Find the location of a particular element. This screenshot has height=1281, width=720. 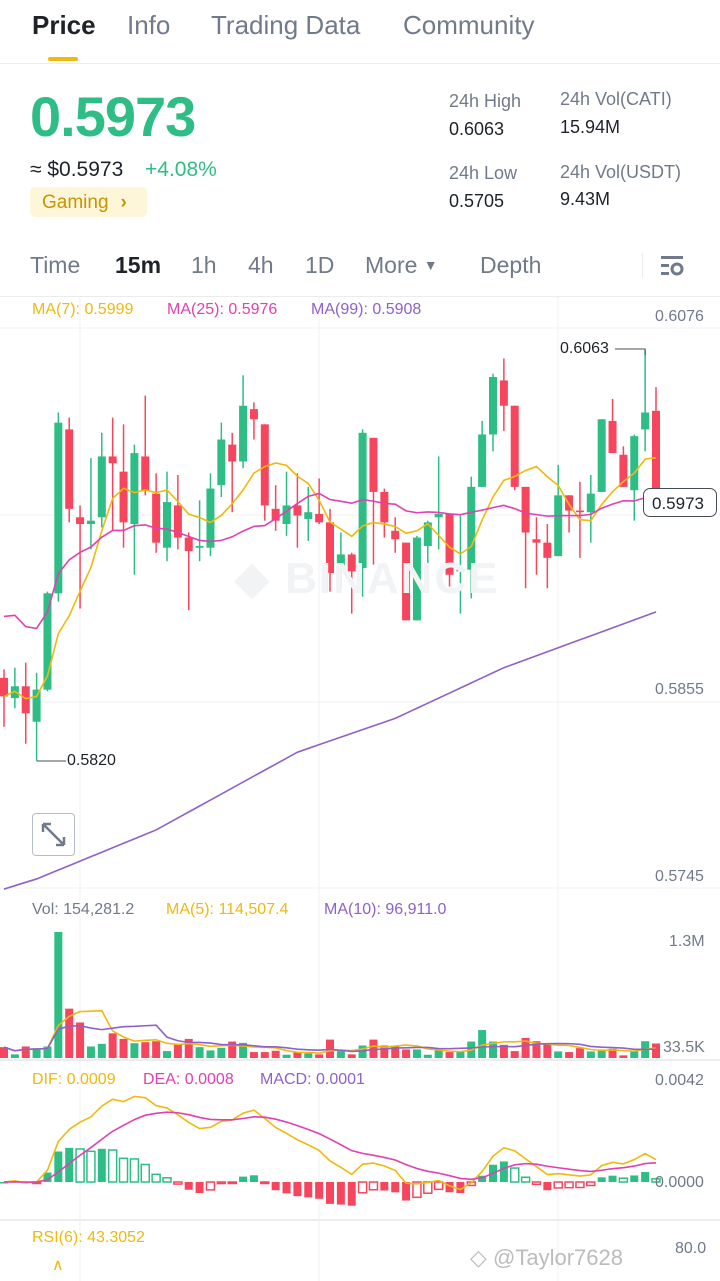

chart-settings-icon is located at coordinates (673, 266).